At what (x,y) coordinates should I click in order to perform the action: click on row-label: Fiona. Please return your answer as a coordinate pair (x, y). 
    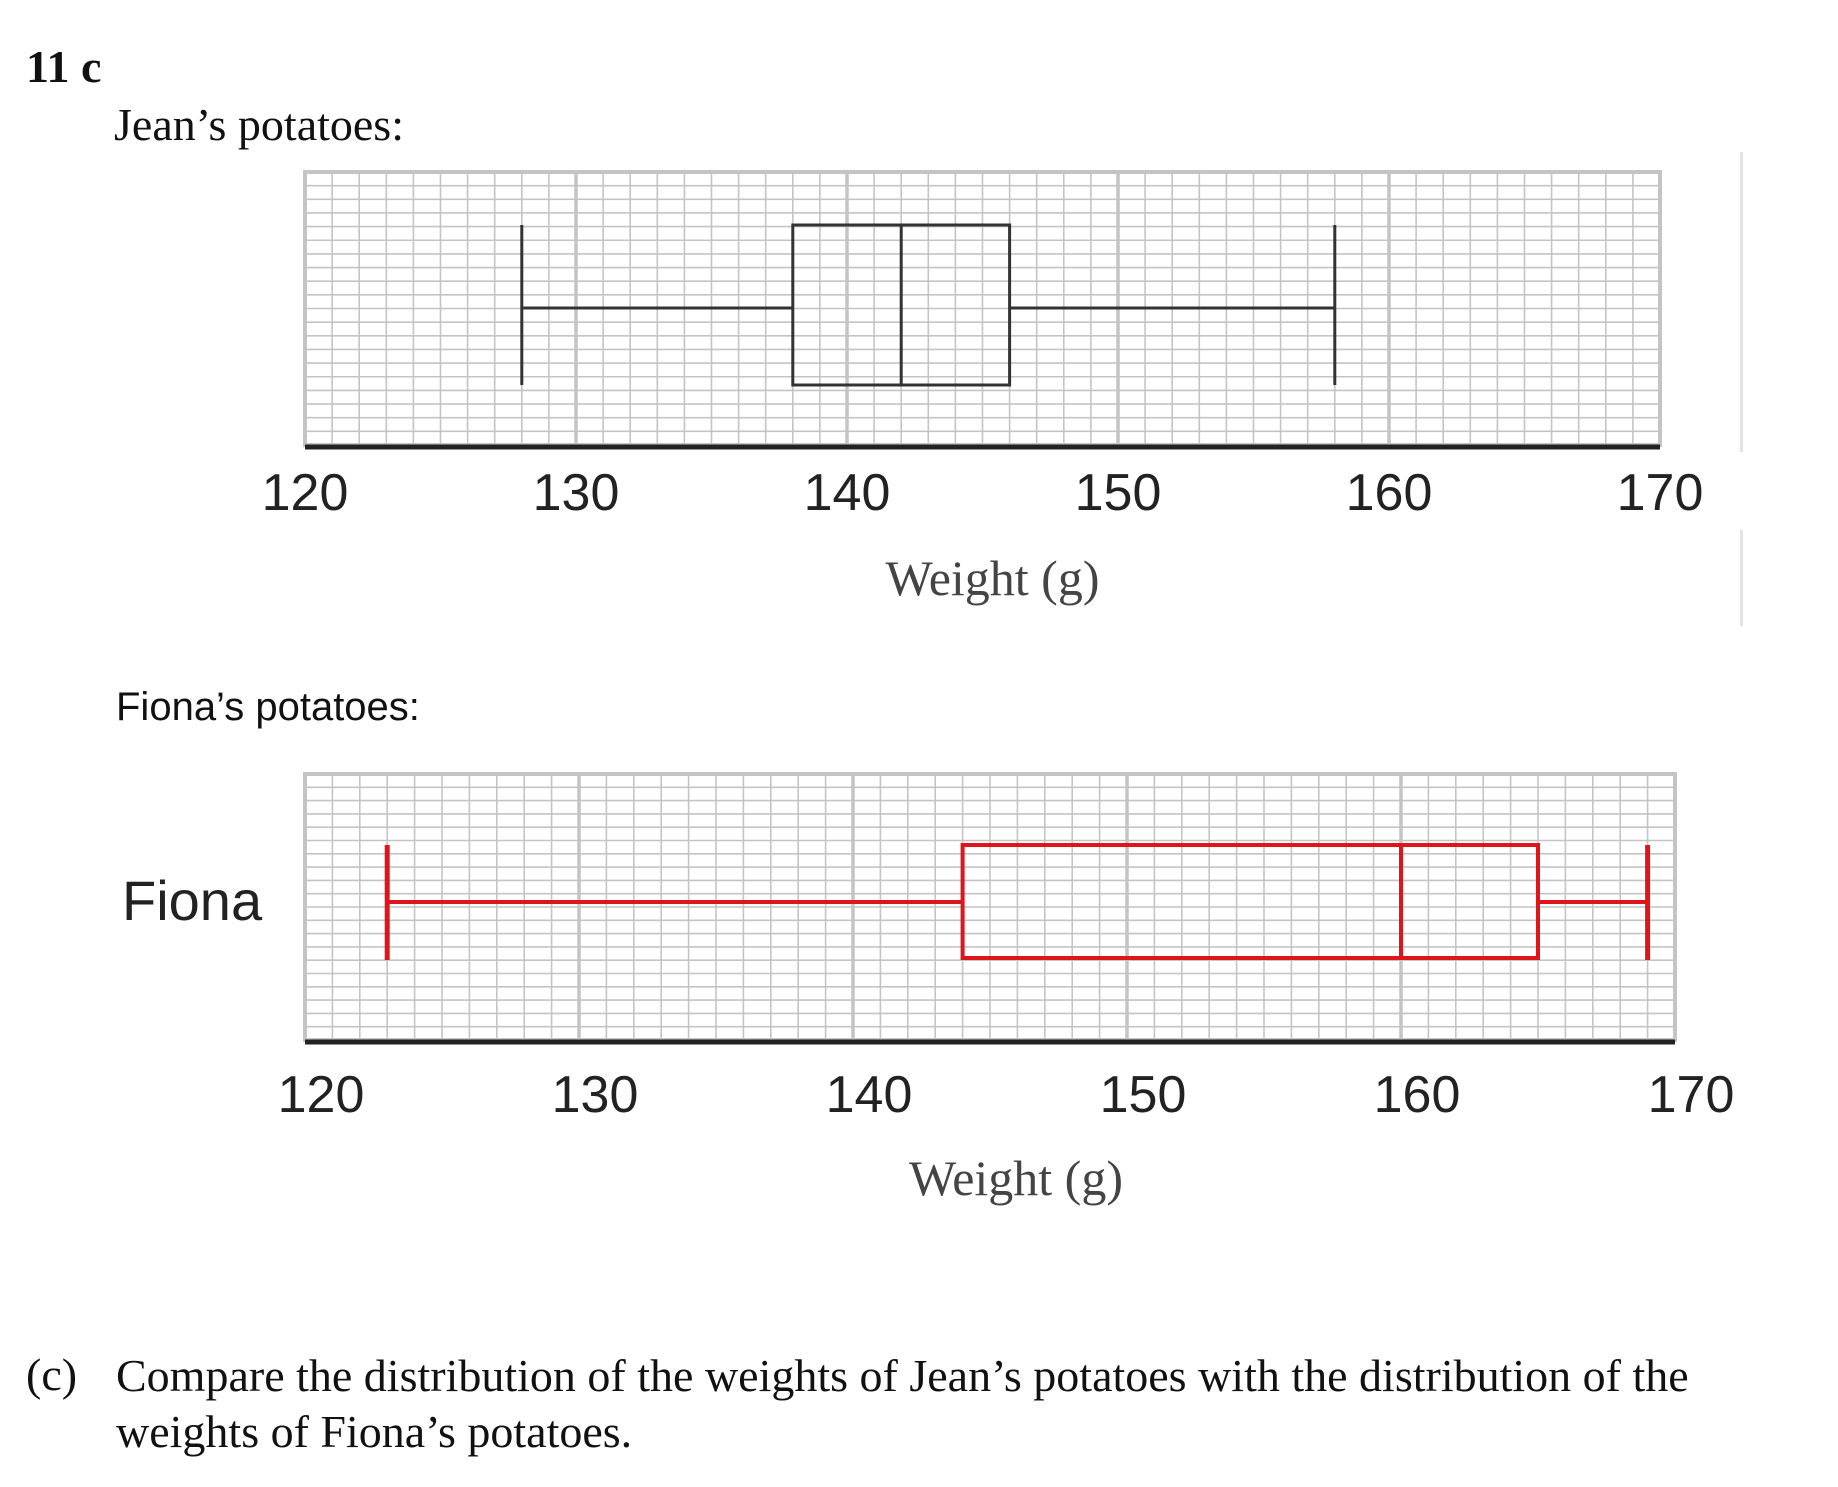
    Looking at the image, I should click on (192, 900).